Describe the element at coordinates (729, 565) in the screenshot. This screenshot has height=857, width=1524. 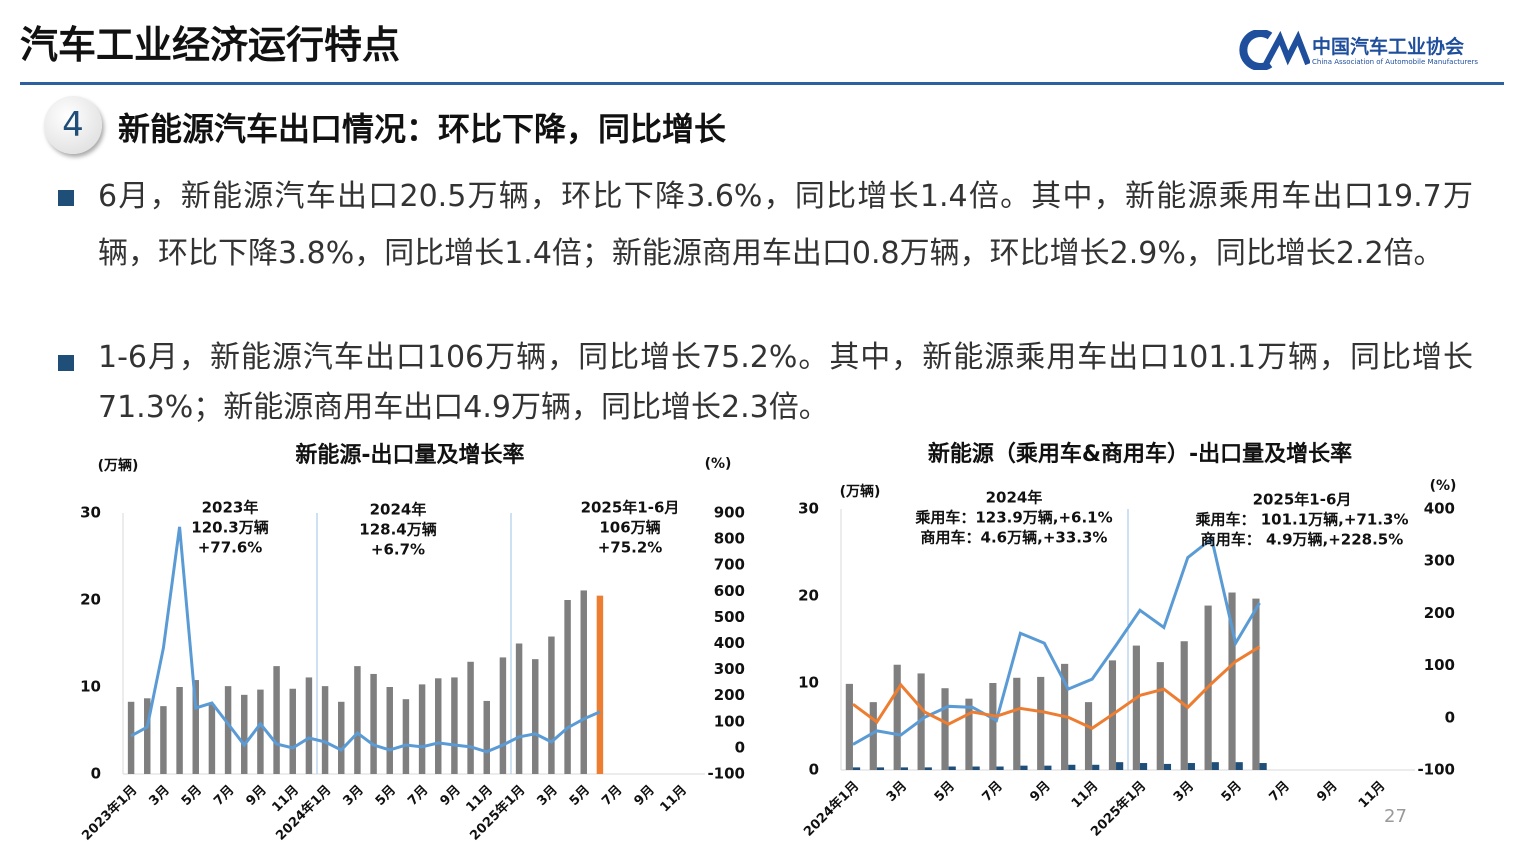
I see `y2-tick-label: 700` at that location.